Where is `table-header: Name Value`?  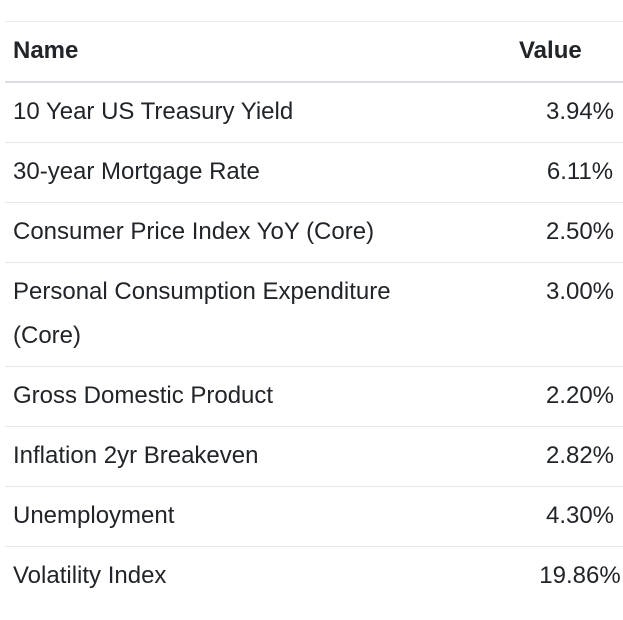 table-header: Name Value is located at coordinates (314, 52).